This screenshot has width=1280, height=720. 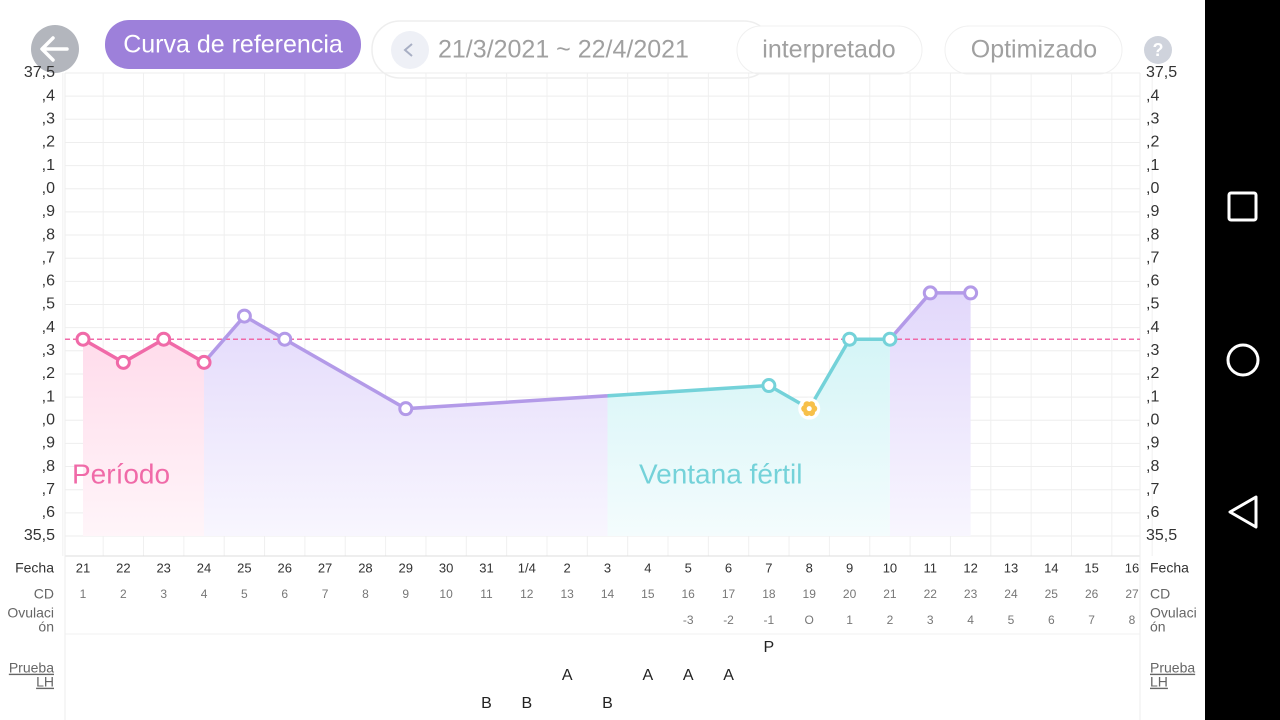 What do you see at coordinates (1152, 188) in the screenshot?
I see `y-tick-label-right: ,0` at bounding box center [1152, 188].